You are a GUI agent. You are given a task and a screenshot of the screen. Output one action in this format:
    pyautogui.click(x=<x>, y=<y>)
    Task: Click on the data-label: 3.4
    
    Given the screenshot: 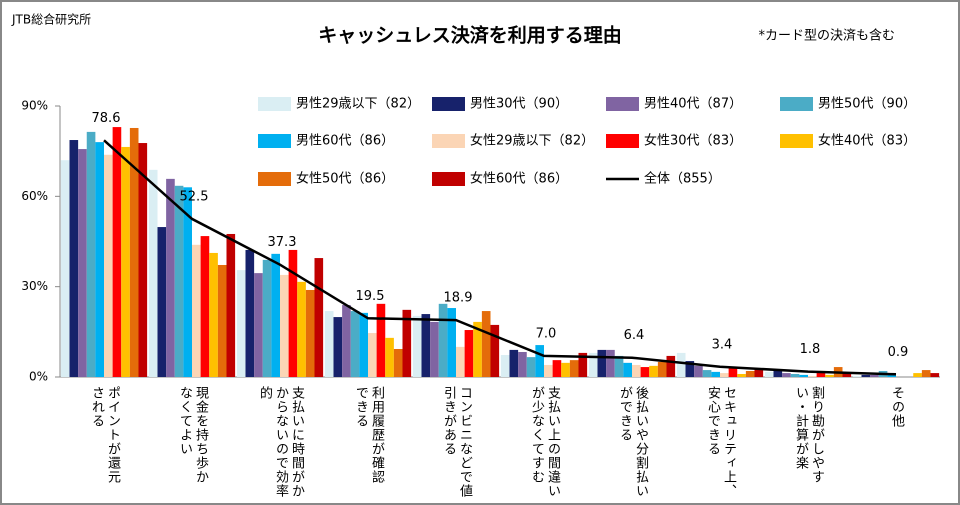 What is the action you would take?
    pyautogui.click(x=722, y=344)
    